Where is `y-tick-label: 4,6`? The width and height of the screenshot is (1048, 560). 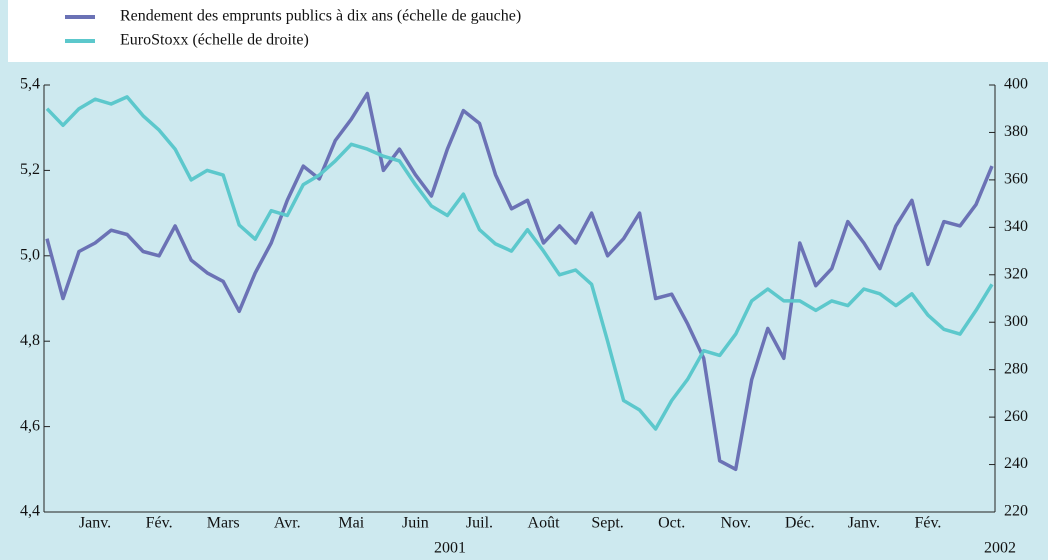 y-tick-label: 4,6 is located at coordinates (30, 425).